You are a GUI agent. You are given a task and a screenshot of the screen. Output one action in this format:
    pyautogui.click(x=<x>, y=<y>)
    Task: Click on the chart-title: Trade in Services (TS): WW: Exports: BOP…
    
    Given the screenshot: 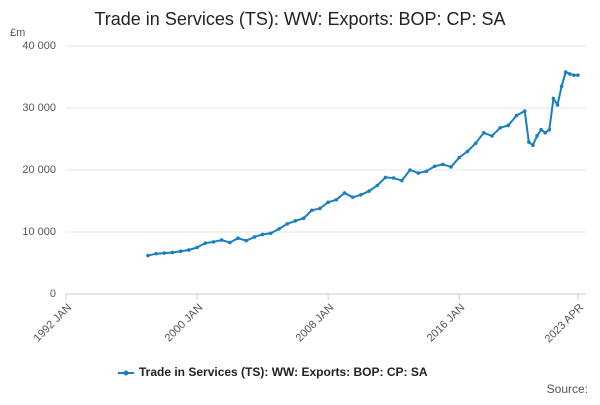 What is the action you would take?
    pyautogui.click(x=299, y=19)
    